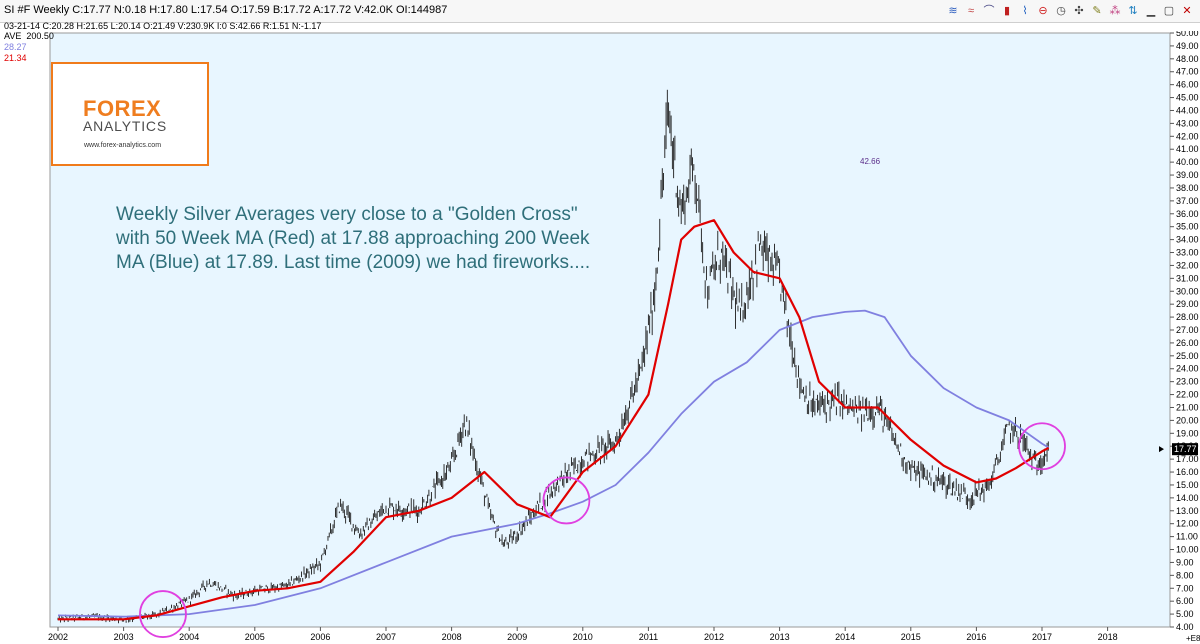 This screenshot has width=1200, height=644. I want to click on y-tick-label: 8.00, so click(1185, 575).